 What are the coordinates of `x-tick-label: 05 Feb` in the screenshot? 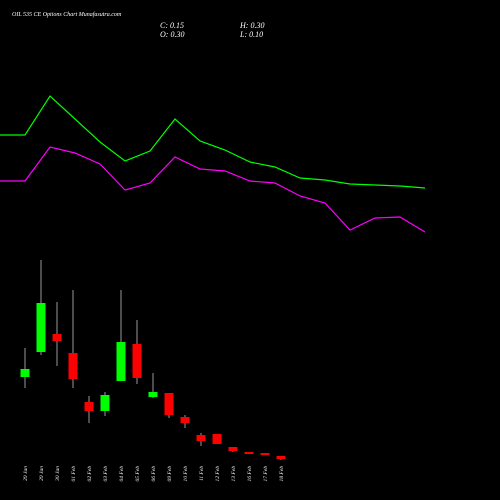 It's located at (138, 474).